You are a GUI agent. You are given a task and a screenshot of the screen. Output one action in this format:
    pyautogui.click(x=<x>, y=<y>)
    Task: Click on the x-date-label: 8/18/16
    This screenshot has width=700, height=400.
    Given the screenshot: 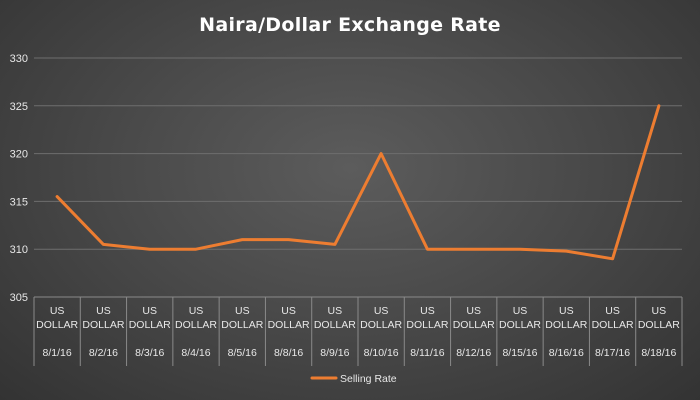 What is the action you would take?
    pyautogui.click(x=658, y=353)
    